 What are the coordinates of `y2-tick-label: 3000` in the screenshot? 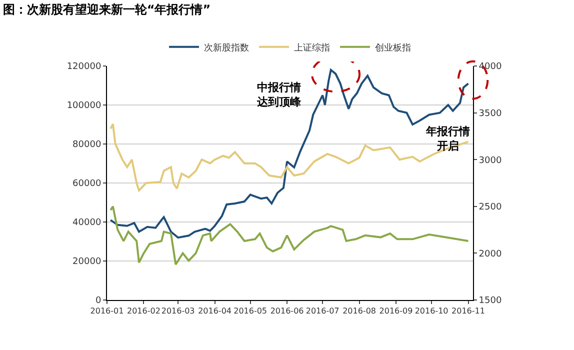 It's located at (490, 161).